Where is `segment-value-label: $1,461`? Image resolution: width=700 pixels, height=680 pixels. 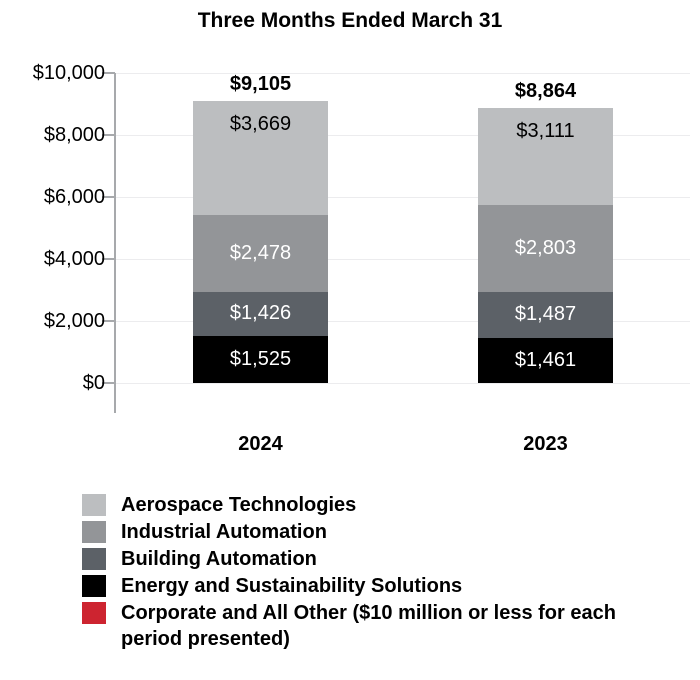 segment-value-label: $1,461 is located at coordinates (545, 359).